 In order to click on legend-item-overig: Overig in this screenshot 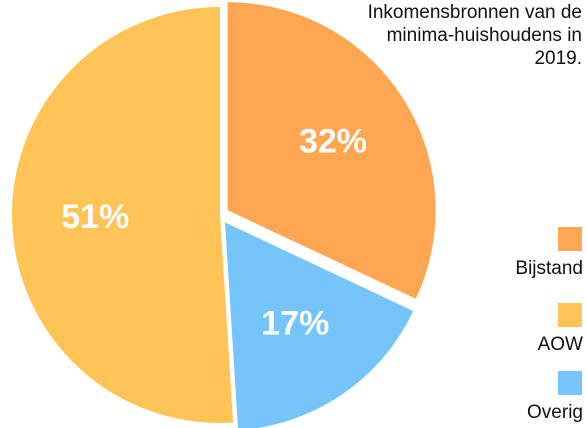, I will do `click(523, 397)`.